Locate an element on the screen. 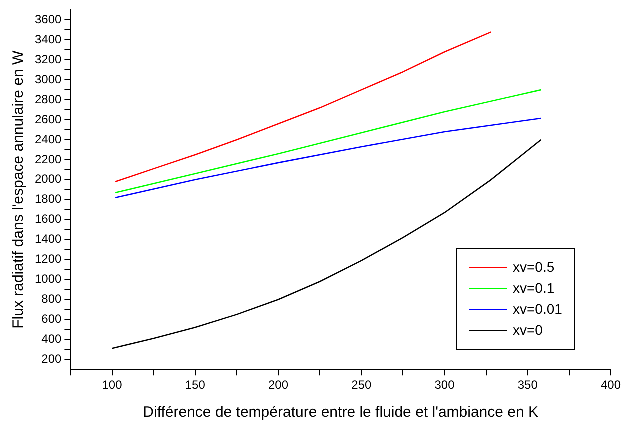  y-tick-label: 1200 is located at coordinates (48, 259).